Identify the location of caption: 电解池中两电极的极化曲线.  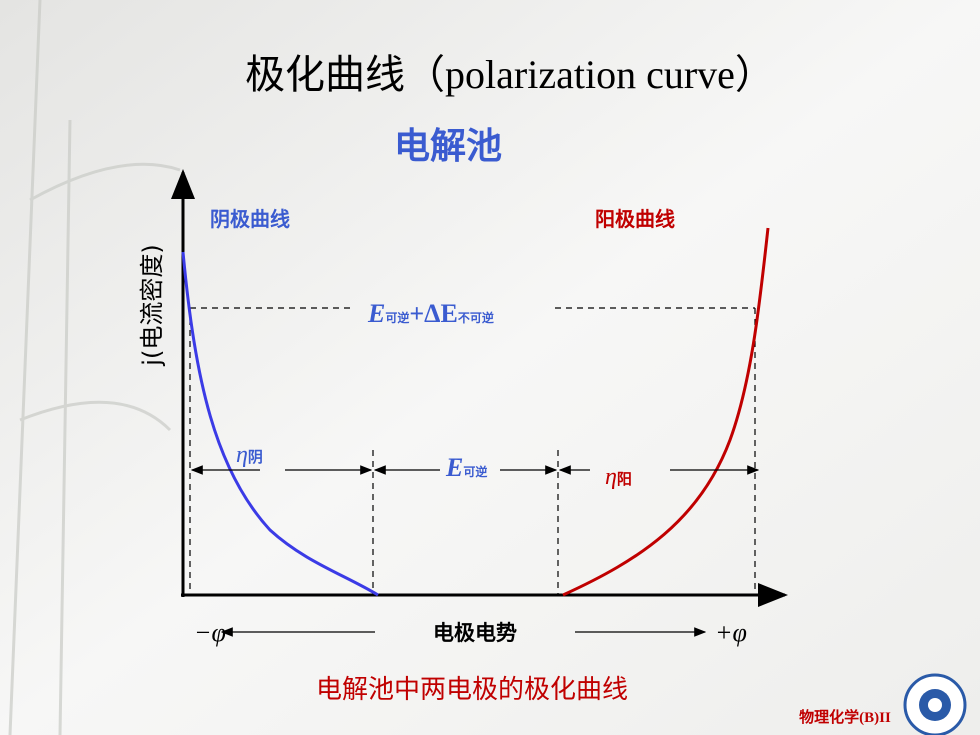
(472, 690).